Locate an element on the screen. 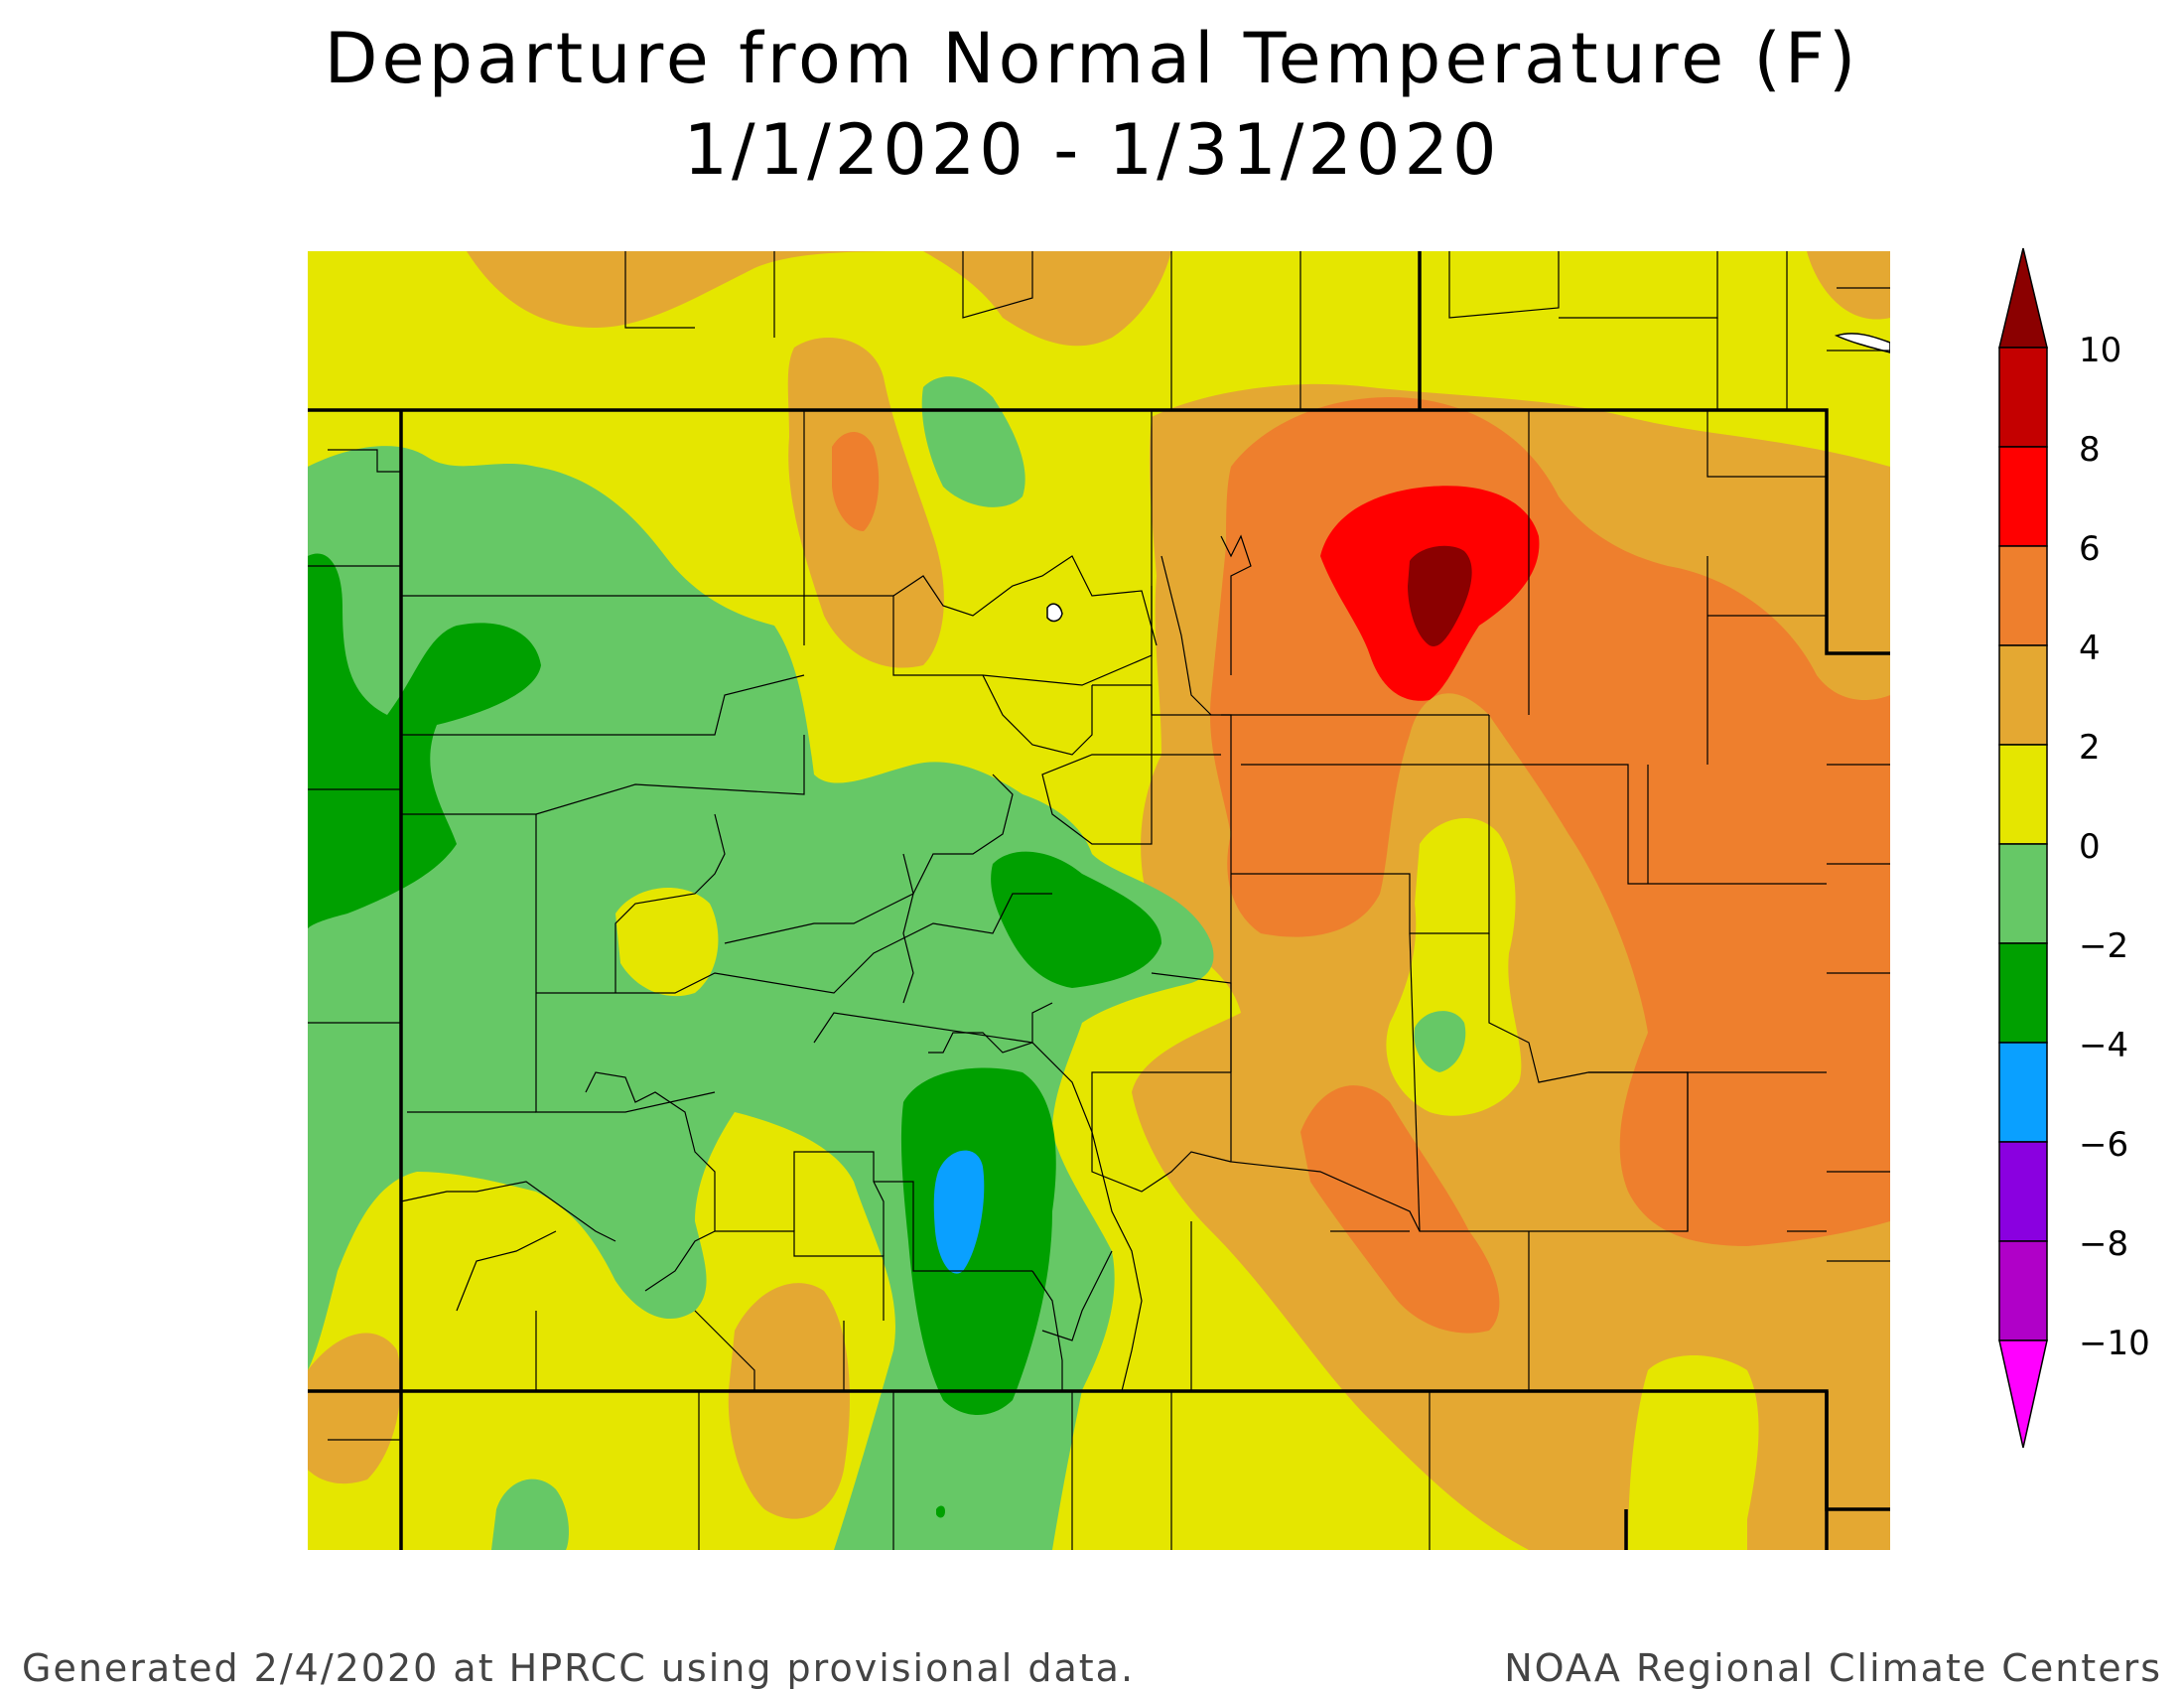 The image size is (2184, 1690). contour-0-to-2-se-pocket is located at coordinates (1693, 1452).